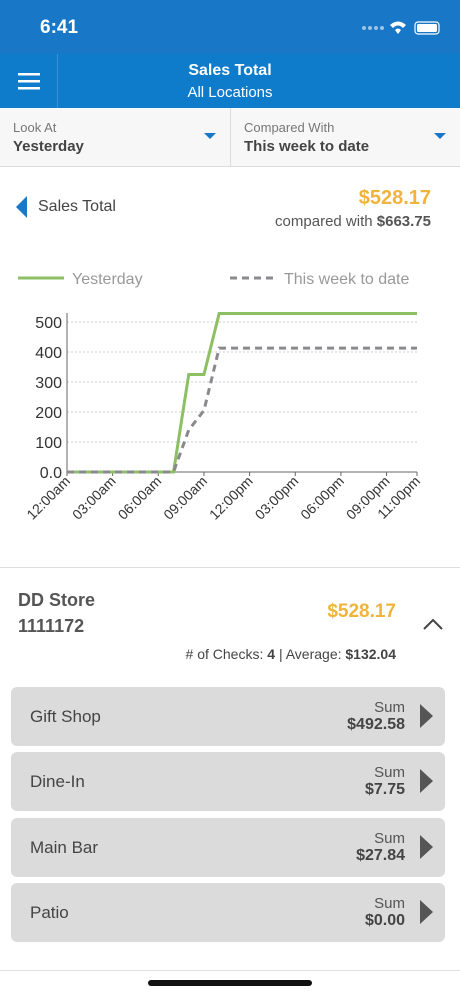 The width and height of the screenshot is (460, 996). I want to click on y-tick-label: 200, so click(48, 413).